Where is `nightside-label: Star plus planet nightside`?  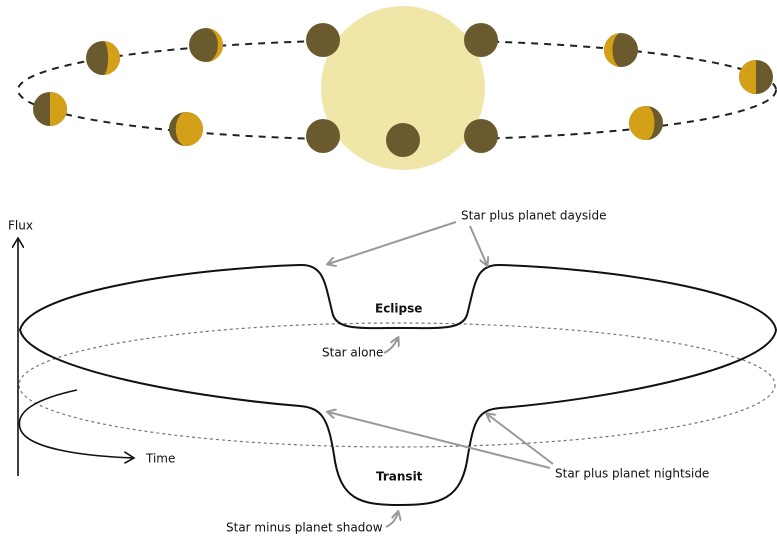 nightside-label: Star plus planet nightside is located at coordinates (632, 474).